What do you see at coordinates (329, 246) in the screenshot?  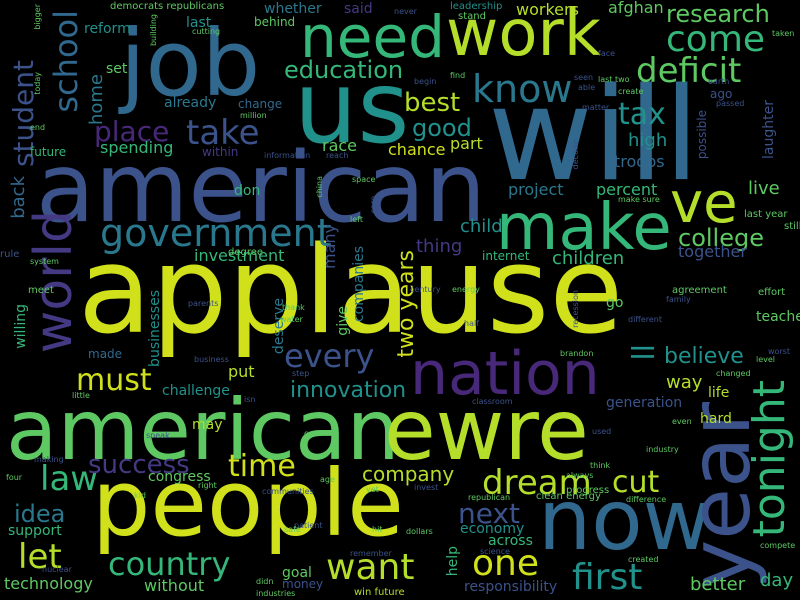 I see `word-many: many` at bounding box center [329, 246].